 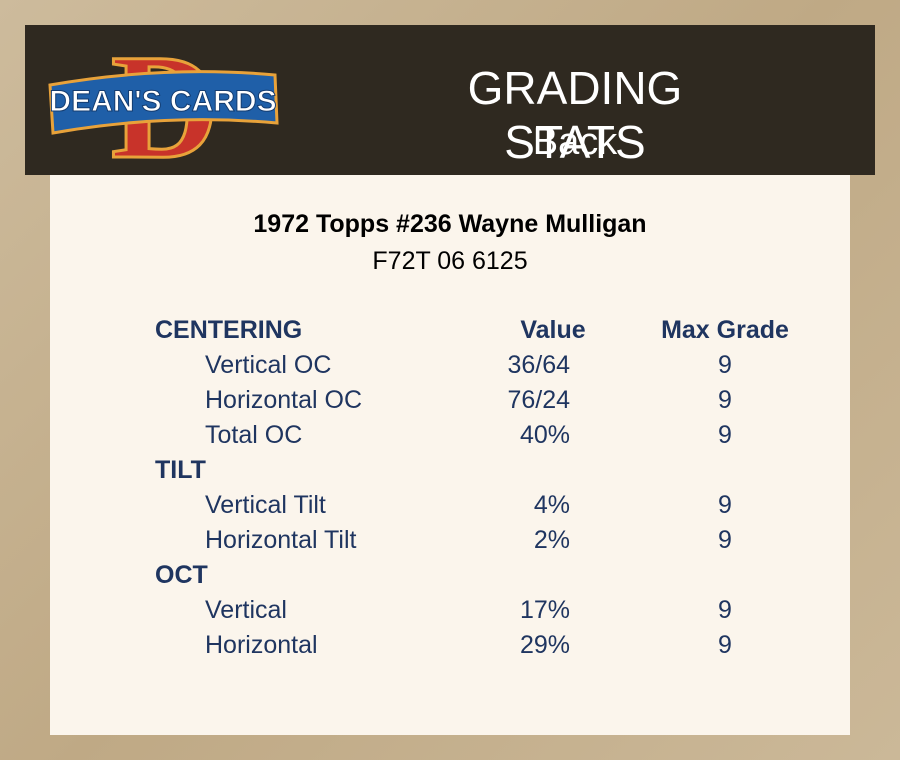 I want to click on logo-banner, so click(x=163, y=102).